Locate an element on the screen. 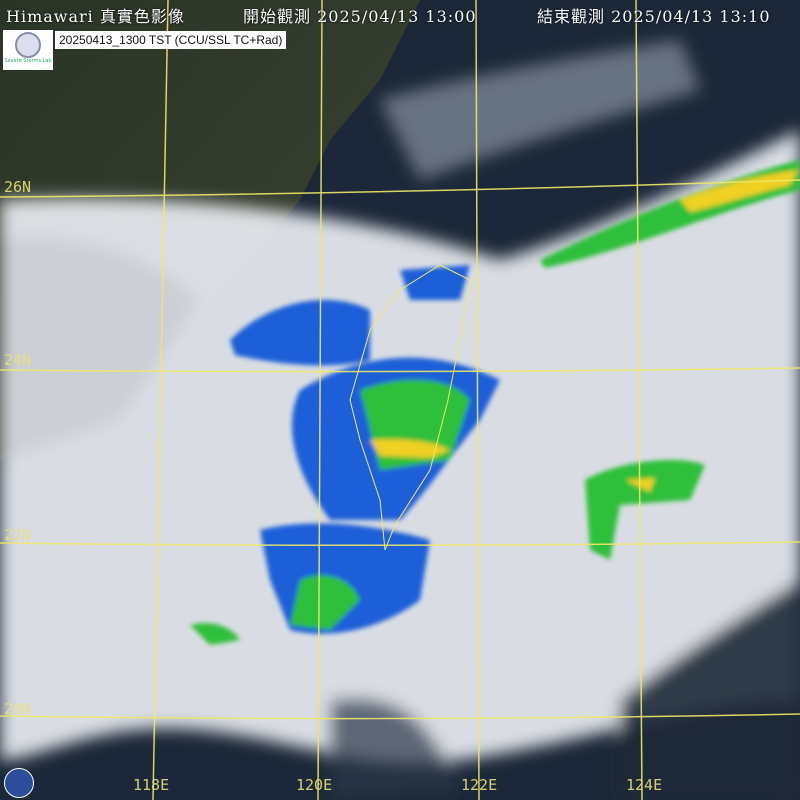 The height and width of the screenshot is (800, 800). lat-24n-line is located at coordinates (400, 370).